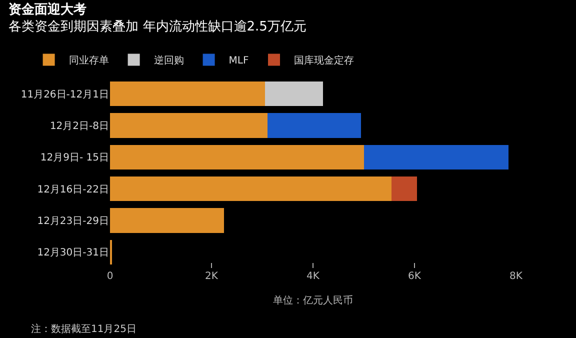 The width and height of the screenshot is (576, 338). I want to click on x-tick-label: 4K, so click(313, 276).